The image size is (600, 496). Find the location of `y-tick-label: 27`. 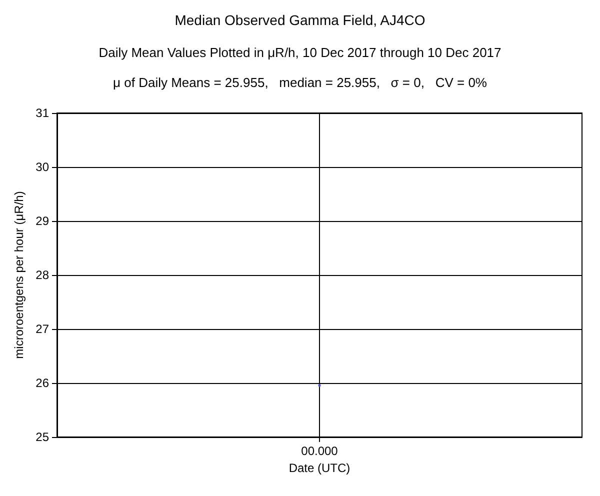

y-tick-label: 27 is located at coordinates (43, 329).